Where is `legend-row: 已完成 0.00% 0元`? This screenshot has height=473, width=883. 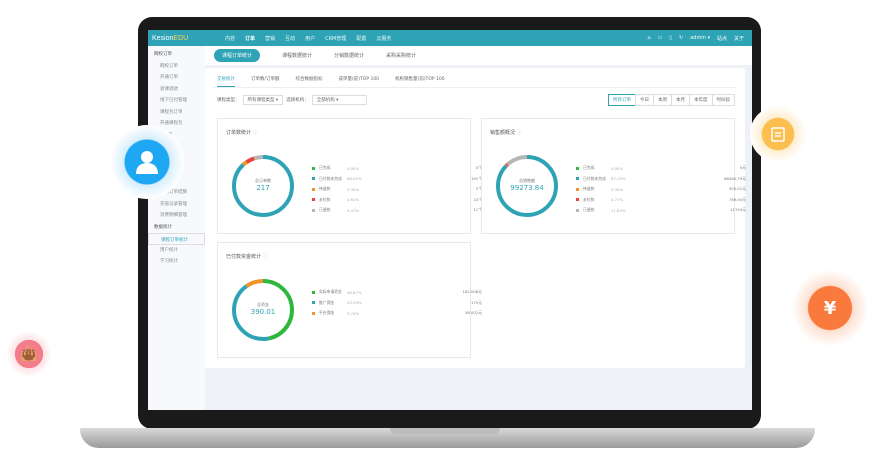
legend-row: 已完成 0.00% 0元 is located at coordinates (661, 168).